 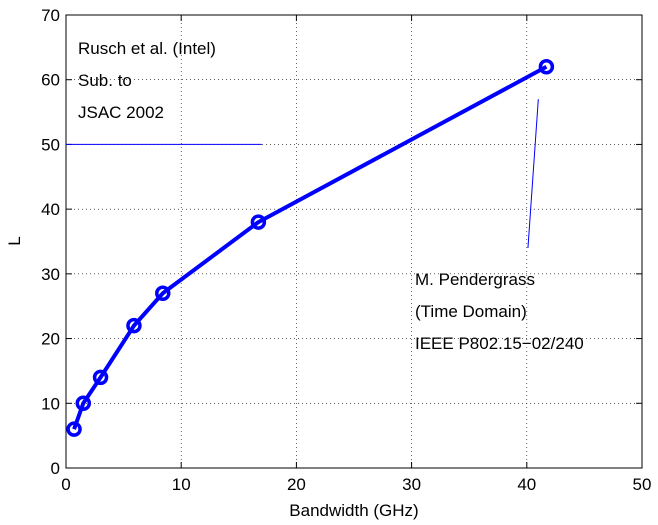 I want to click on y-tick-label: 60, so click(x=50, y=80).